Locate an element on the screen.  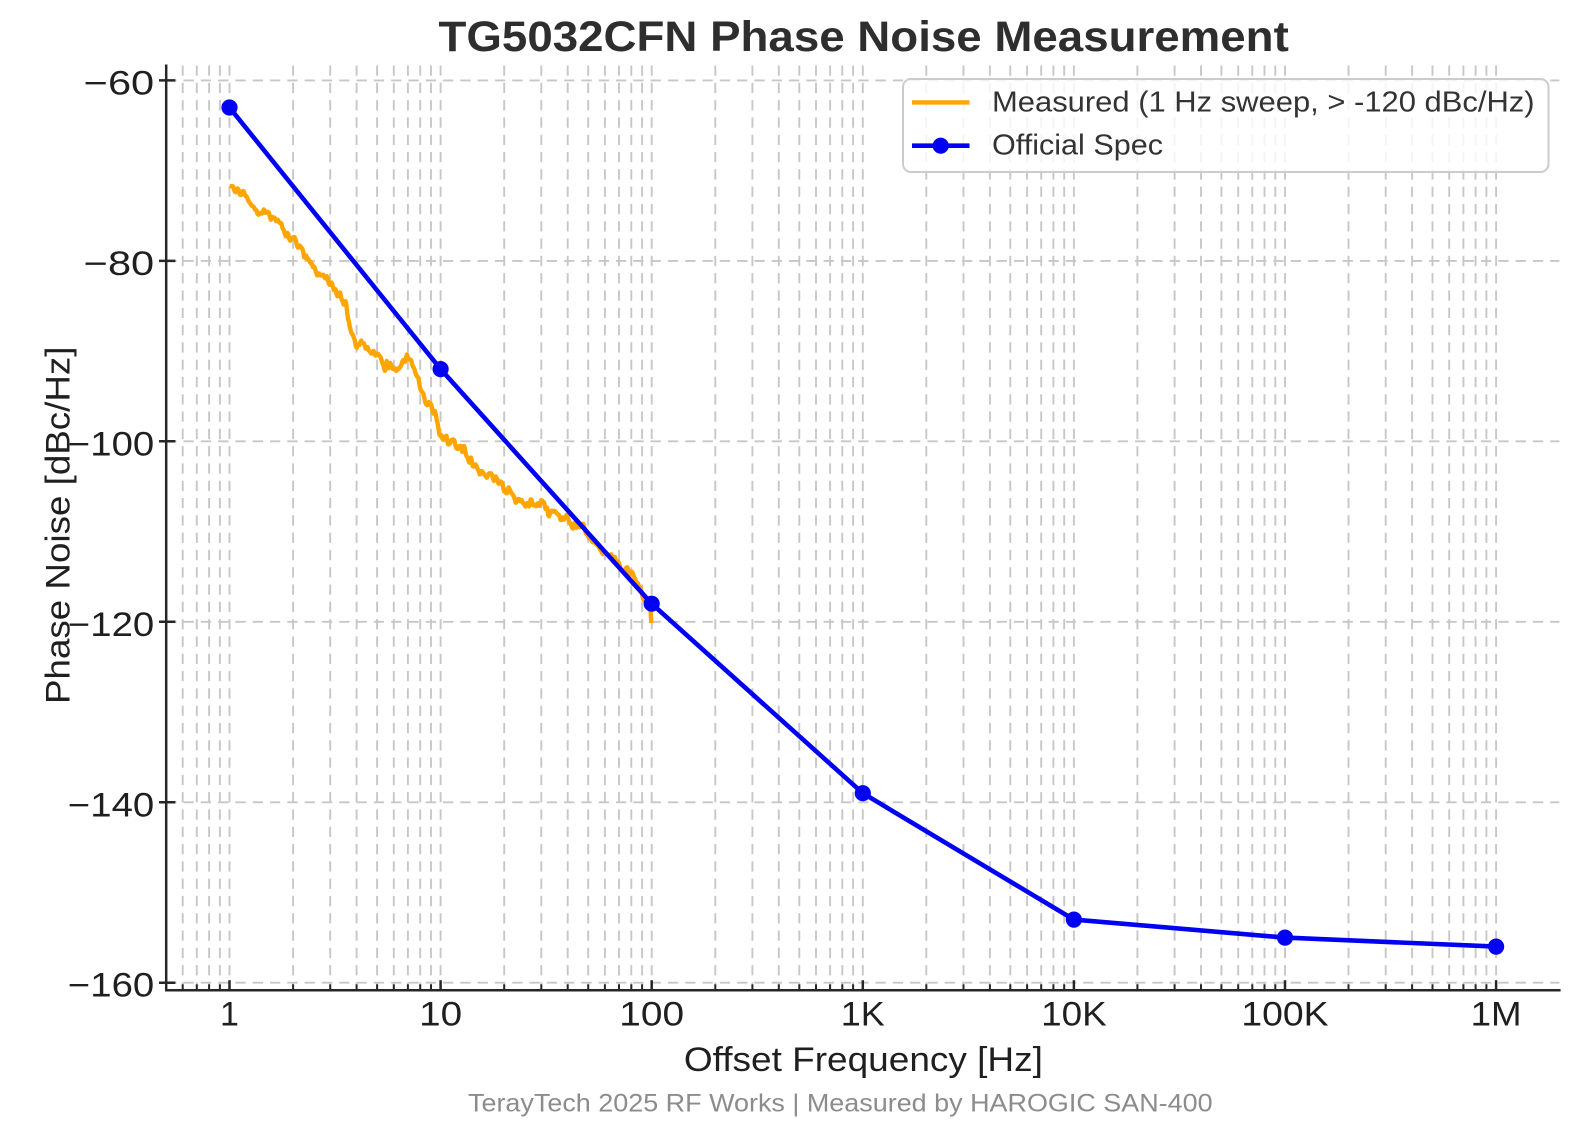
svg-text: 10 is located at coordinates (440, 1015).